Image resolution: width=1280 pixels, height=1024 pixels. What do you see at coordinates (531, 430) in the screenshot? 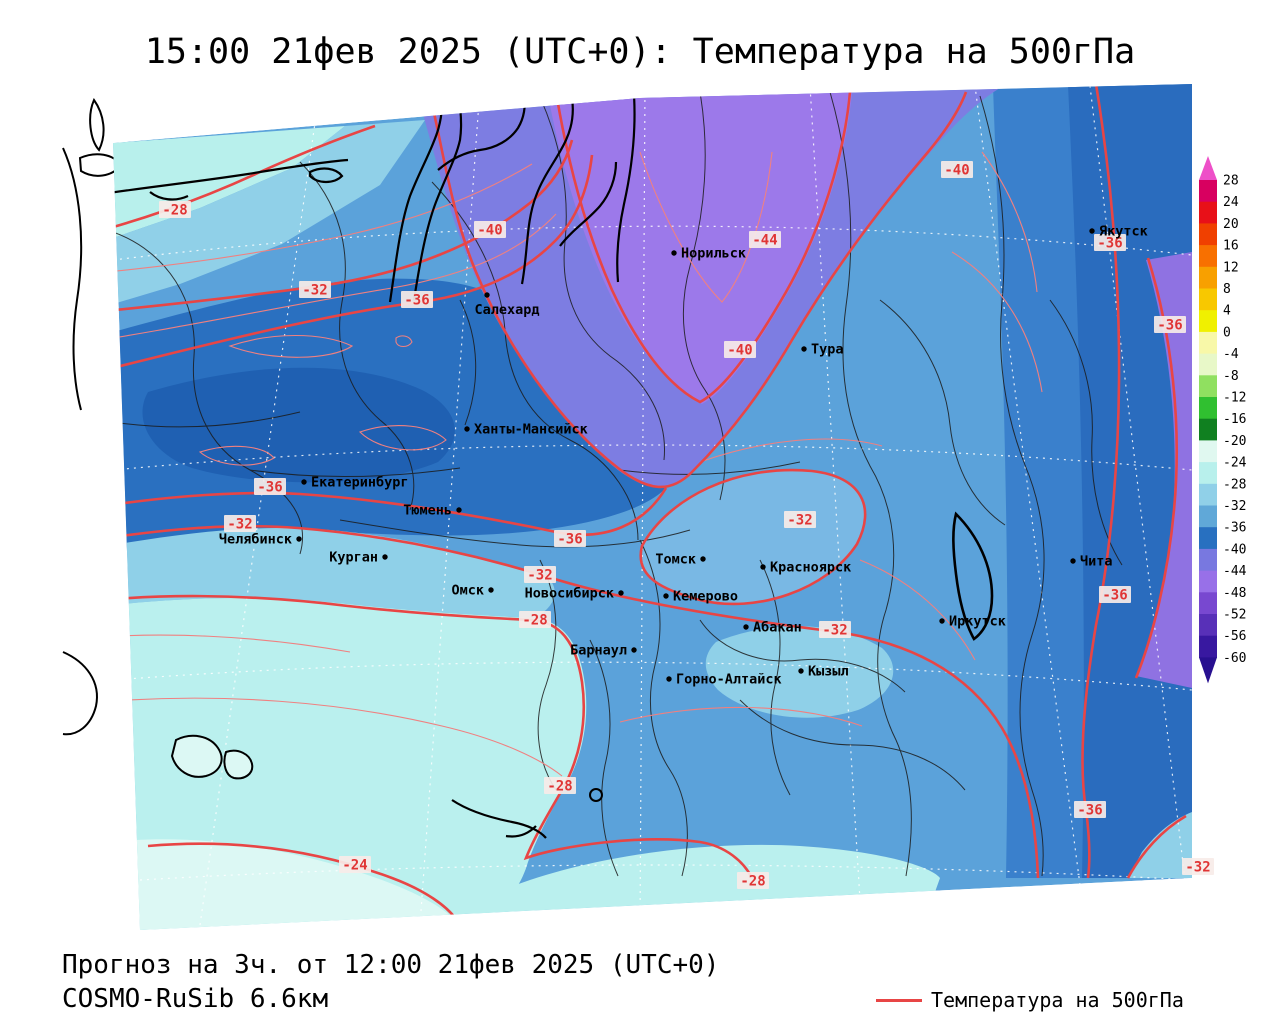
I see `city-label: Ханты-Мансийск` at bounding box center [531, 430].